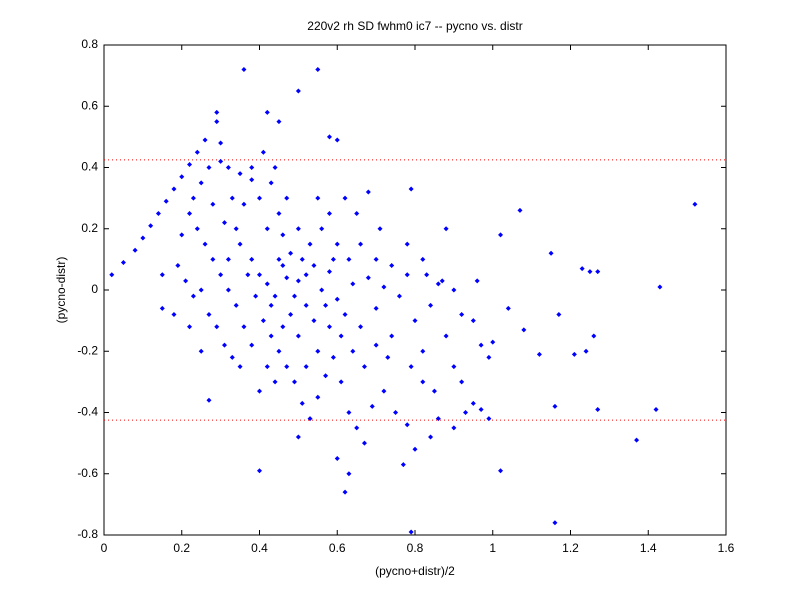 The image size is (800, 600). What do you see at coordinates (570, 548) in the screenshot?
I see `x-tick-label: 1.2` at bounding box center [570, 548].